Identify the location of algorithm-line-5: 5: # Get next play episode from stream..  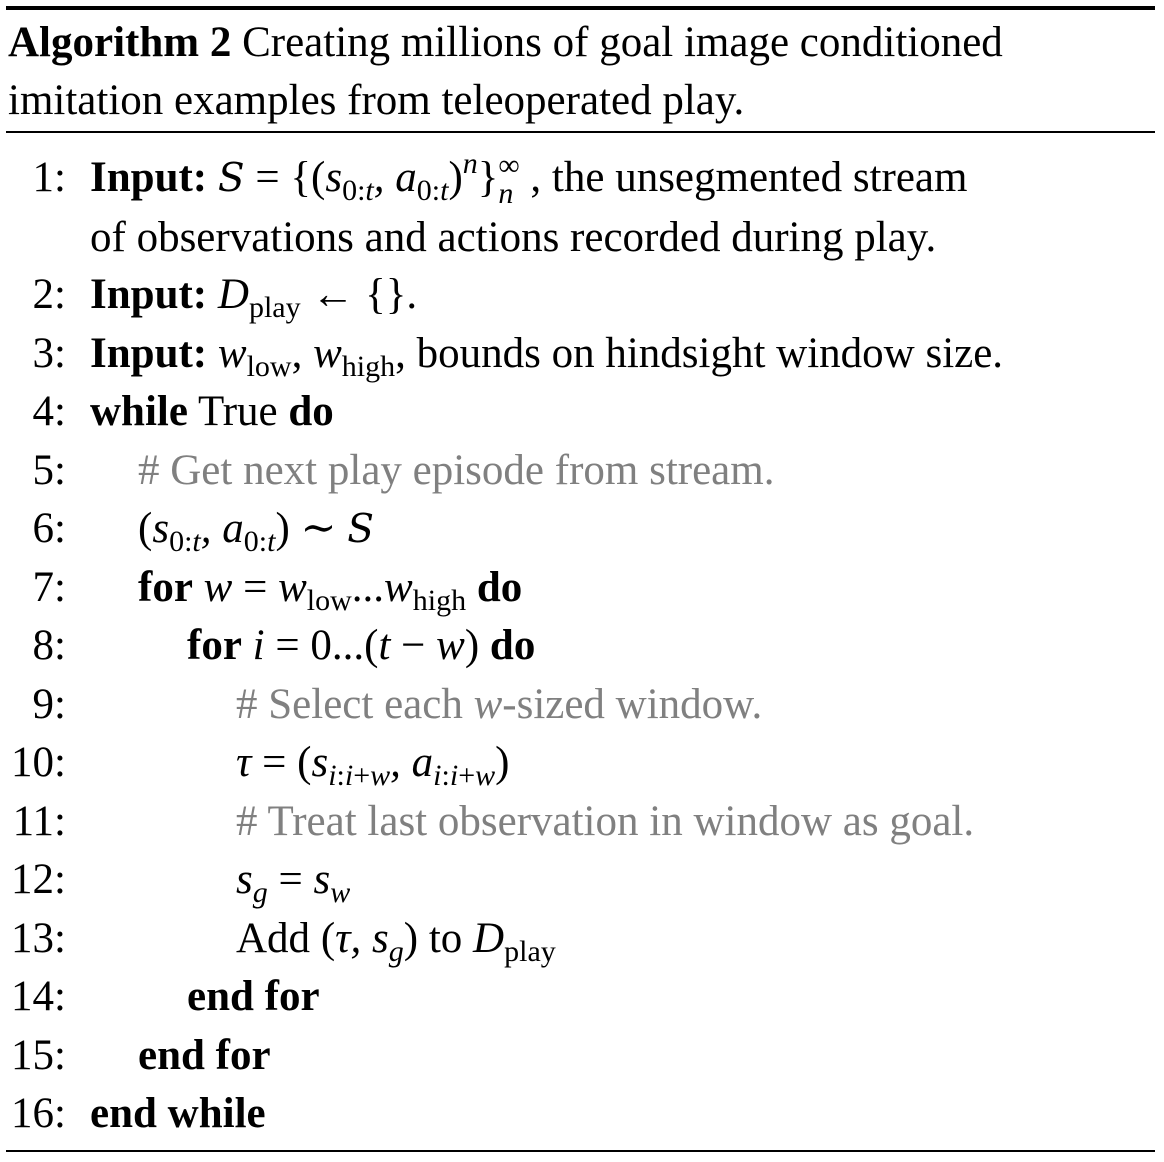
(582, 471).